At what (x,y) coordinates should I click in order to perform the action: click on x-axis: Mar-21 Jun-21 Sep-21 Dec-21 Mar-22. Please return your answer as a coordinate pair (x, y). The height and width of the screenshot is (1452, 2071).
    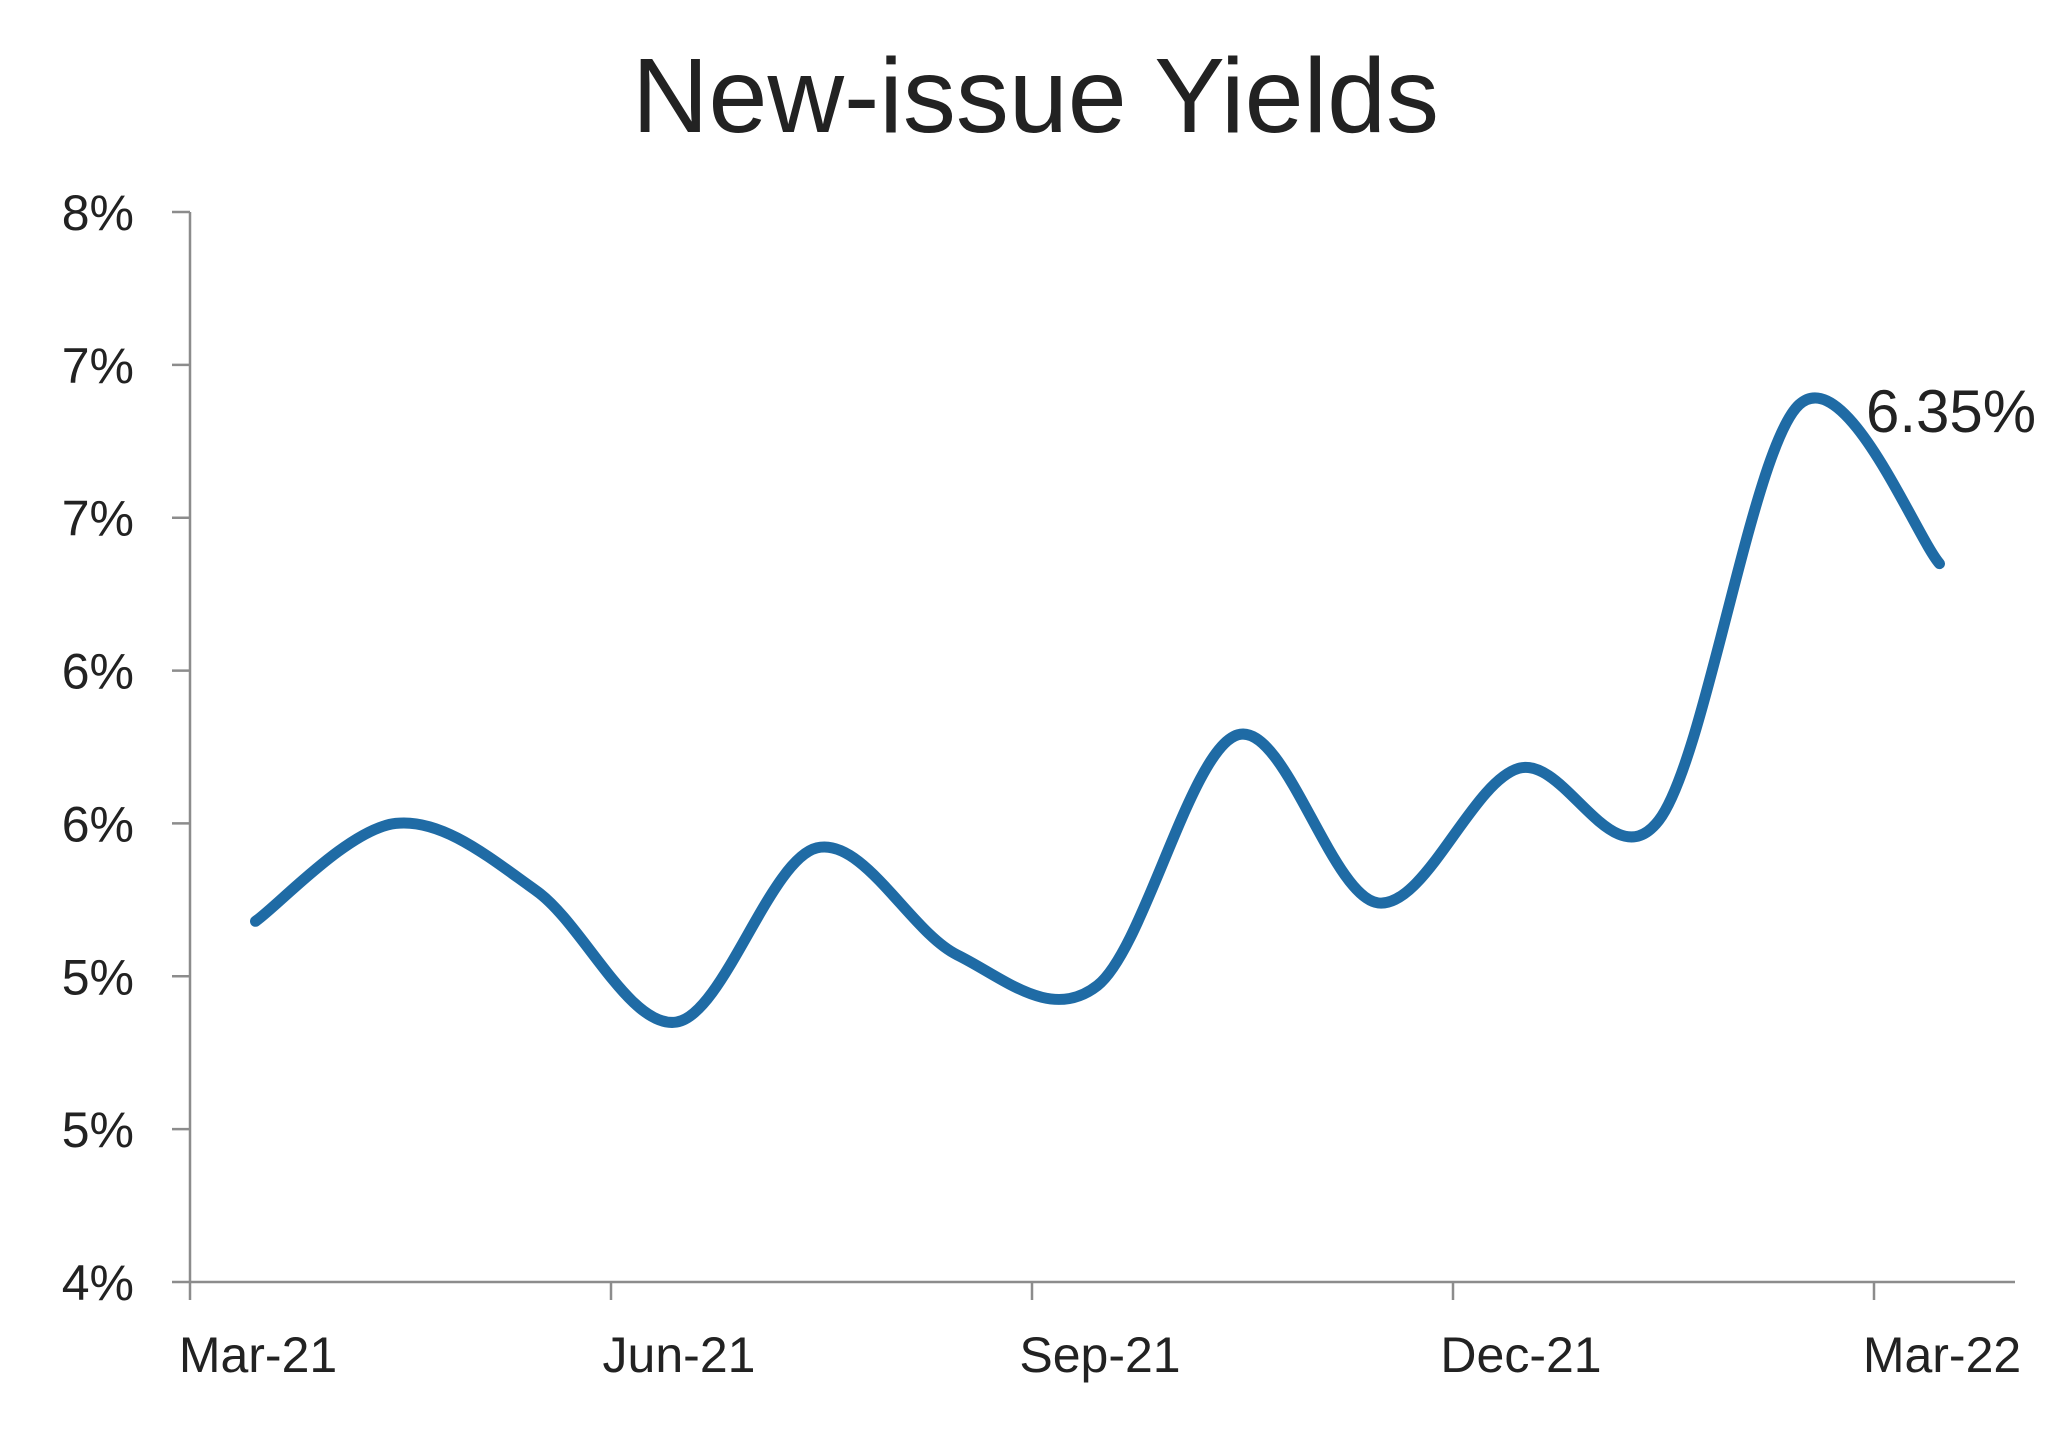
    Looking at the image, I should click on (1100, 1332).